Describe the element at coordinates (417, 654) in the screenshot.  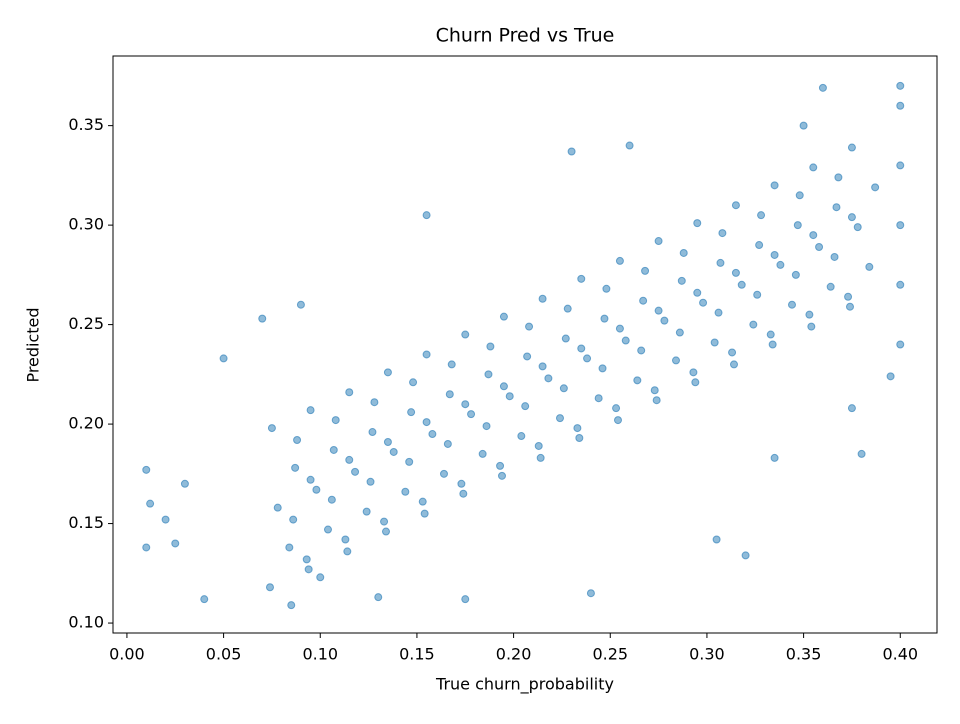
I see `x-tick-label: 0.15` at that location.